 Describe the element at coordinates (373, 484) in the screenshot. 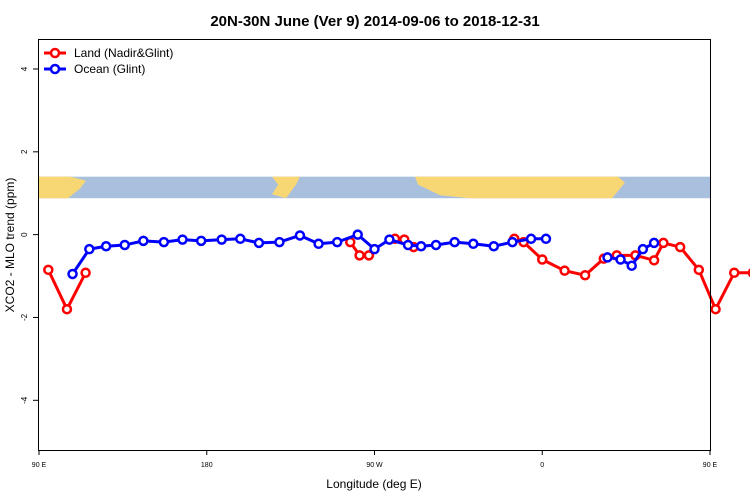

I see `x-axis-title: Longitude (deg E)` at that location.